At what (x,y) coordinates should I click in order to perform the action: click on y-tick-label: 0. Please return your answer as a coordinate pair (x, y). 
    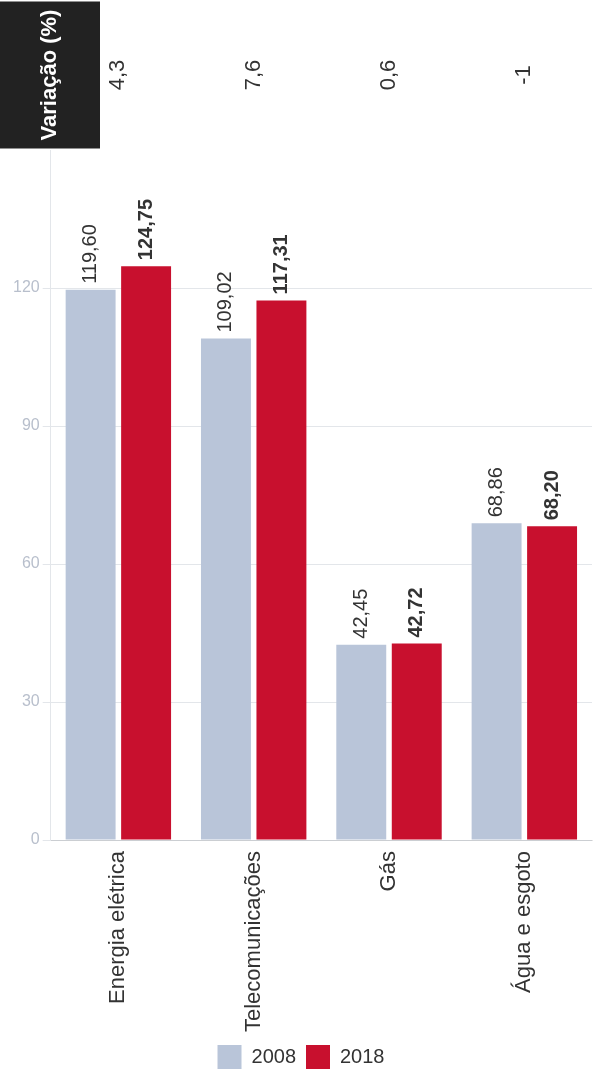
    Looking at the image, I should click on (35, 839).